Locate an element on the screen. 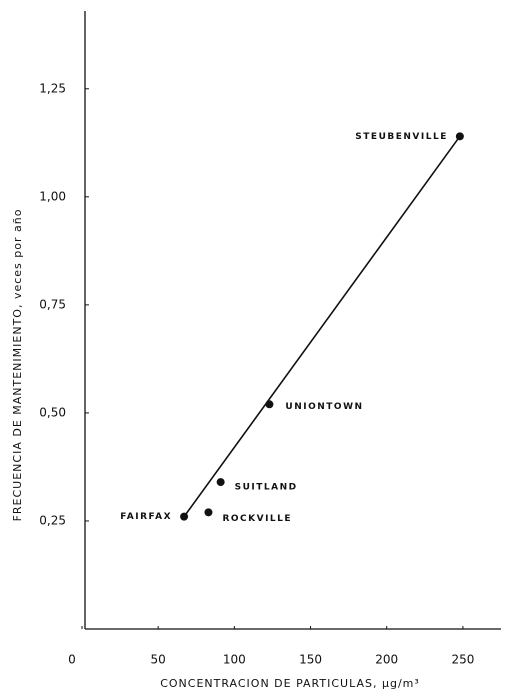 The width and height of the screenshot is (527, 695). y-tick-label: 0,50 is located at coordinates (52, 412).